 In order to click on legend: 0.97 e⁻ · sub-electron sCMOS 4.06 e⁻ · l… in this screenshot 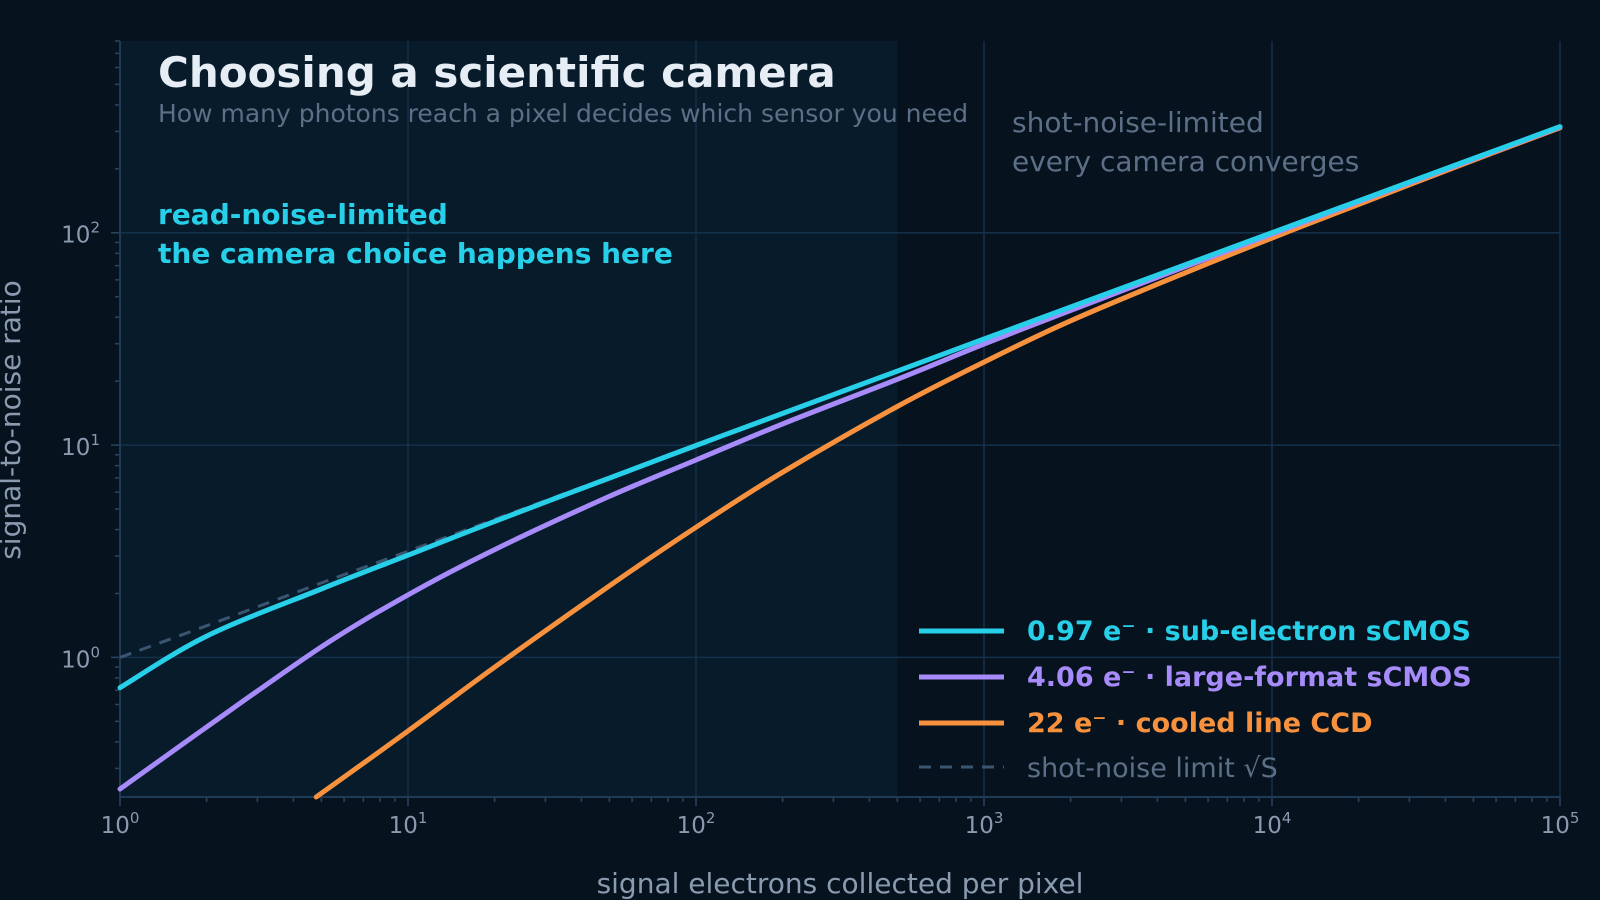, I will do `click(1195, 700)`.